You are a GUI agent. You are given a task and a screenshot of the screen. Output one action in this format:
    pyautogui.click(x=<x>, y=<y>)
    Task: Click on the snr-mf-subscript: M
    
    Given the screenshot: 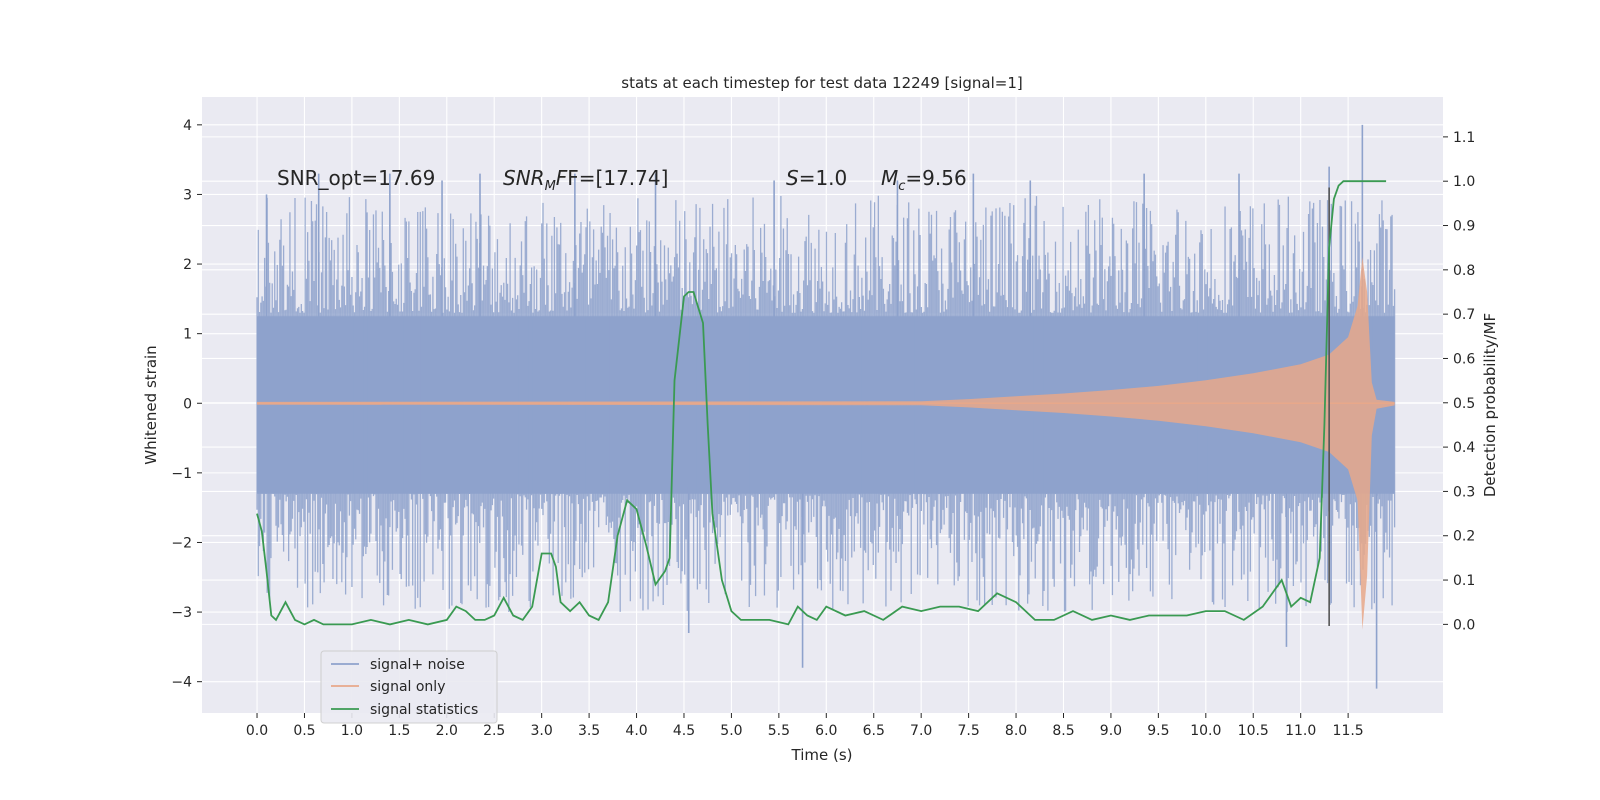 What is the action you would take?
    pyautogui.click(x=550, y=186)
    